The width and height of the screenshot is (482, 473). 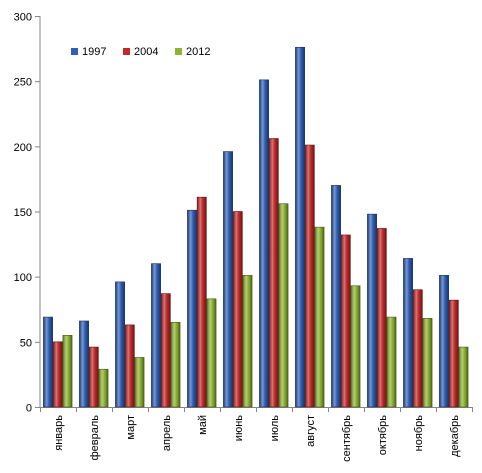 I want to click on bar-1997-май, so click(x=192, y=308).